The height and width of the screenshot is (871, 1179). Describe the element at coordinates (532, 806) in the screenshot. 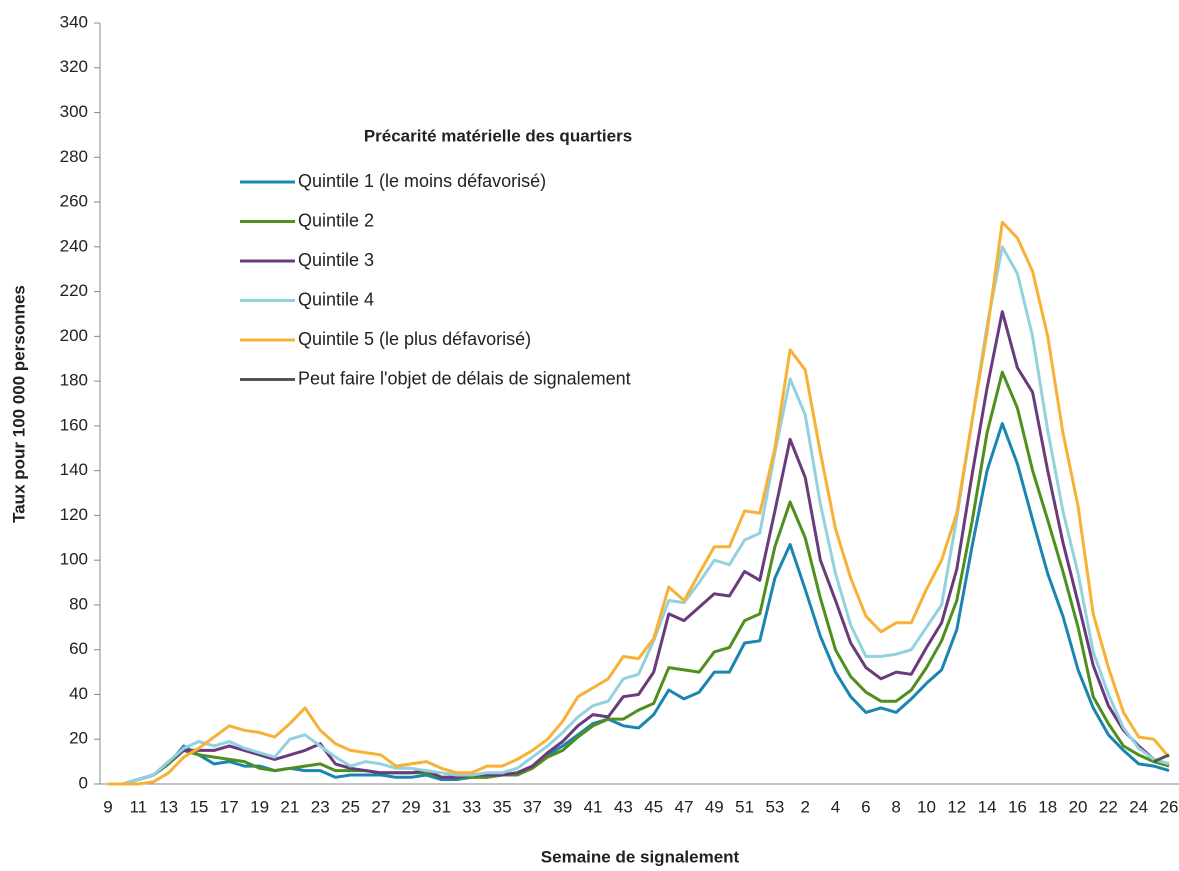

I see `x-tick-label: 37` at that location.